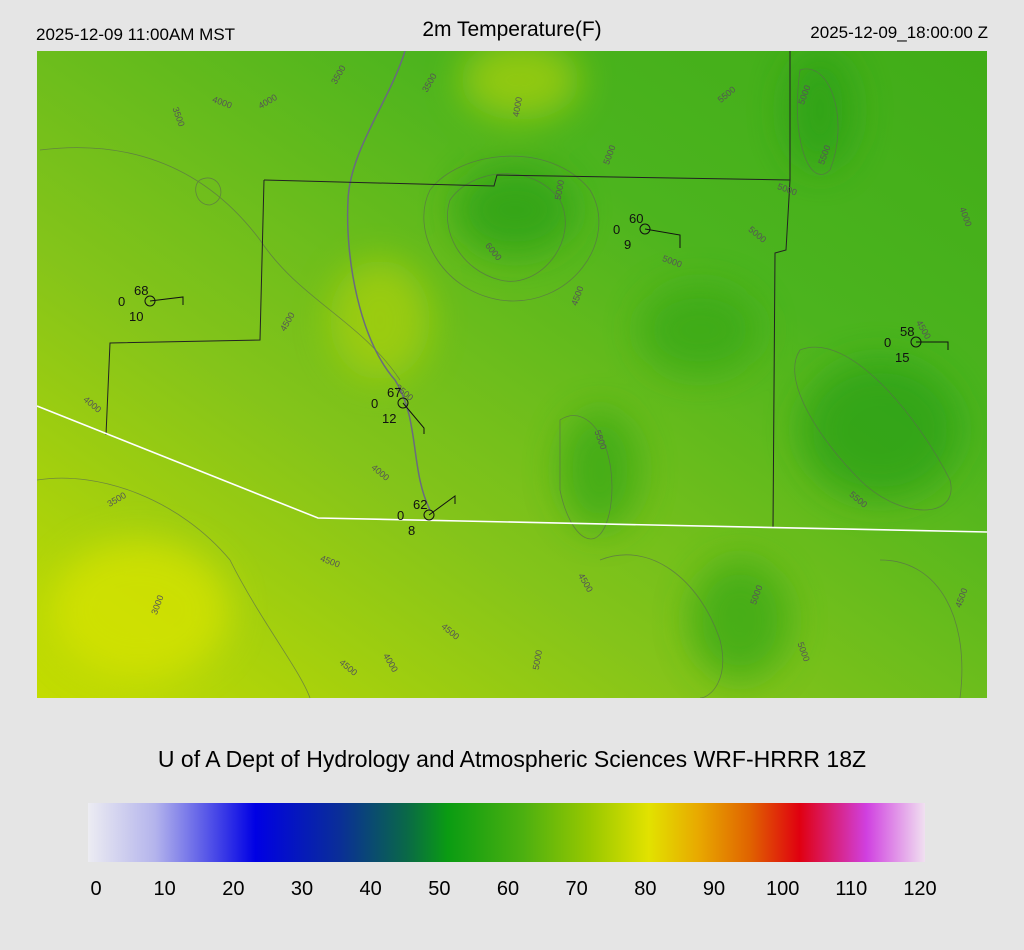 The height and width of the screenshot is (950, 1024). Describe the element at coordinates (714, 889) in the screenshot. I see `colorbar-tick-label: 90` at that location.